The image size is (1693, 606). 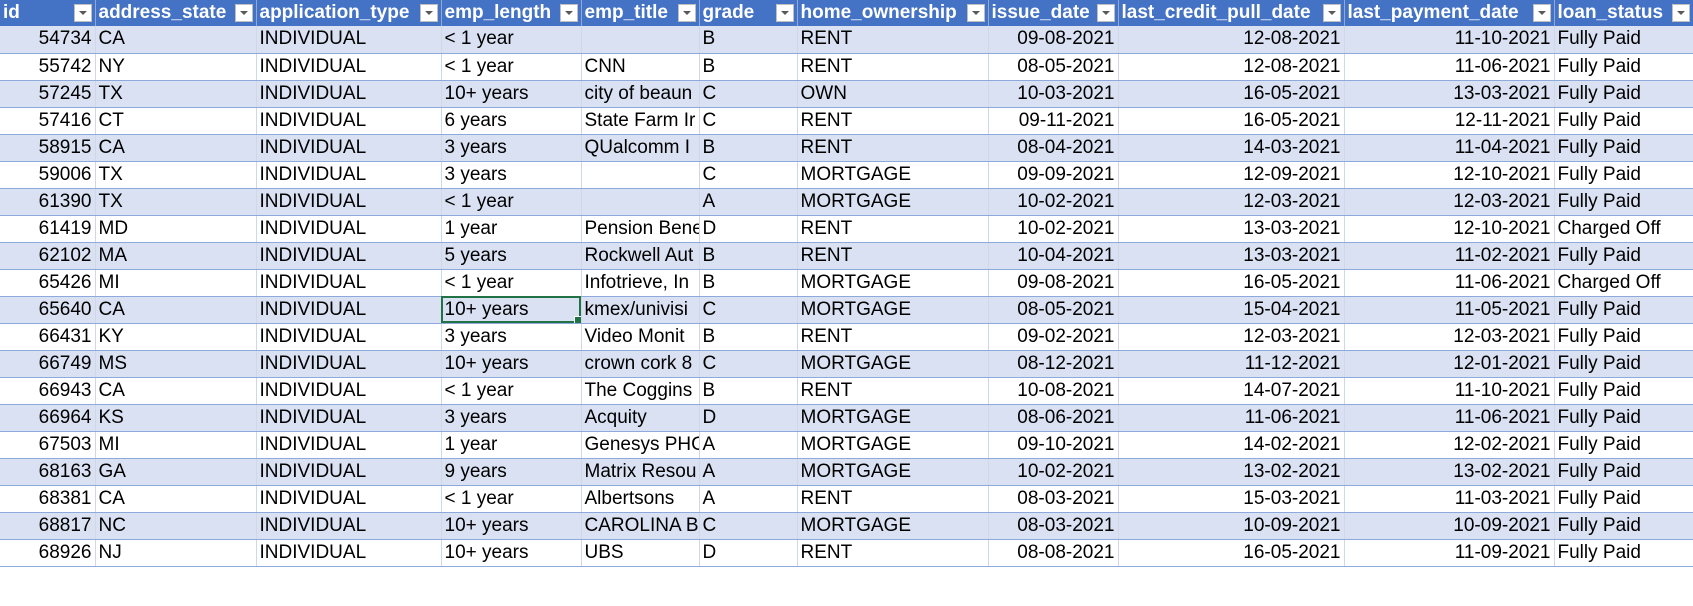 What do you see at coordinates (1231, 229) in the screenshot?
I see `cell-last-credit-pull-date: 13-03-2021` at bounding box center [1231, 229].